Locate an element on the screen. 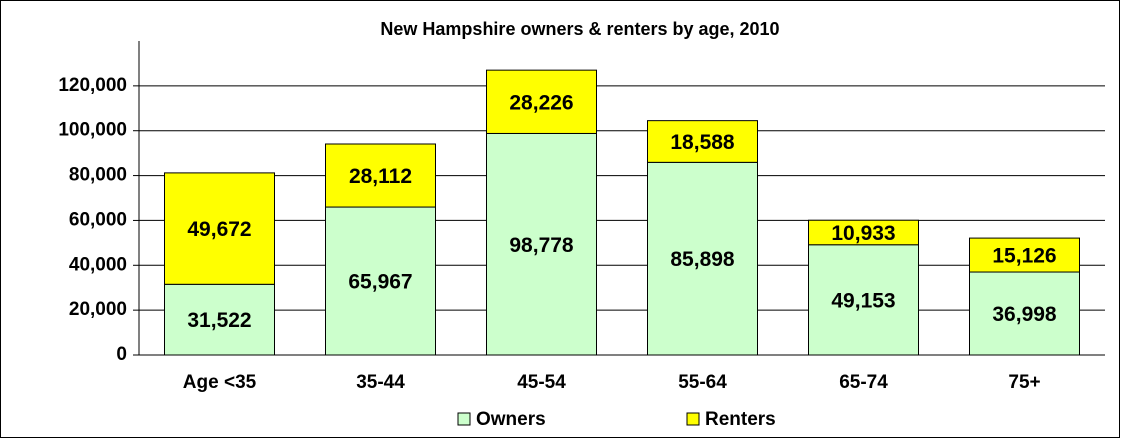 This screenshot has height=439, width=1121. legend-label: Renters is located at coordinates (740, 419).